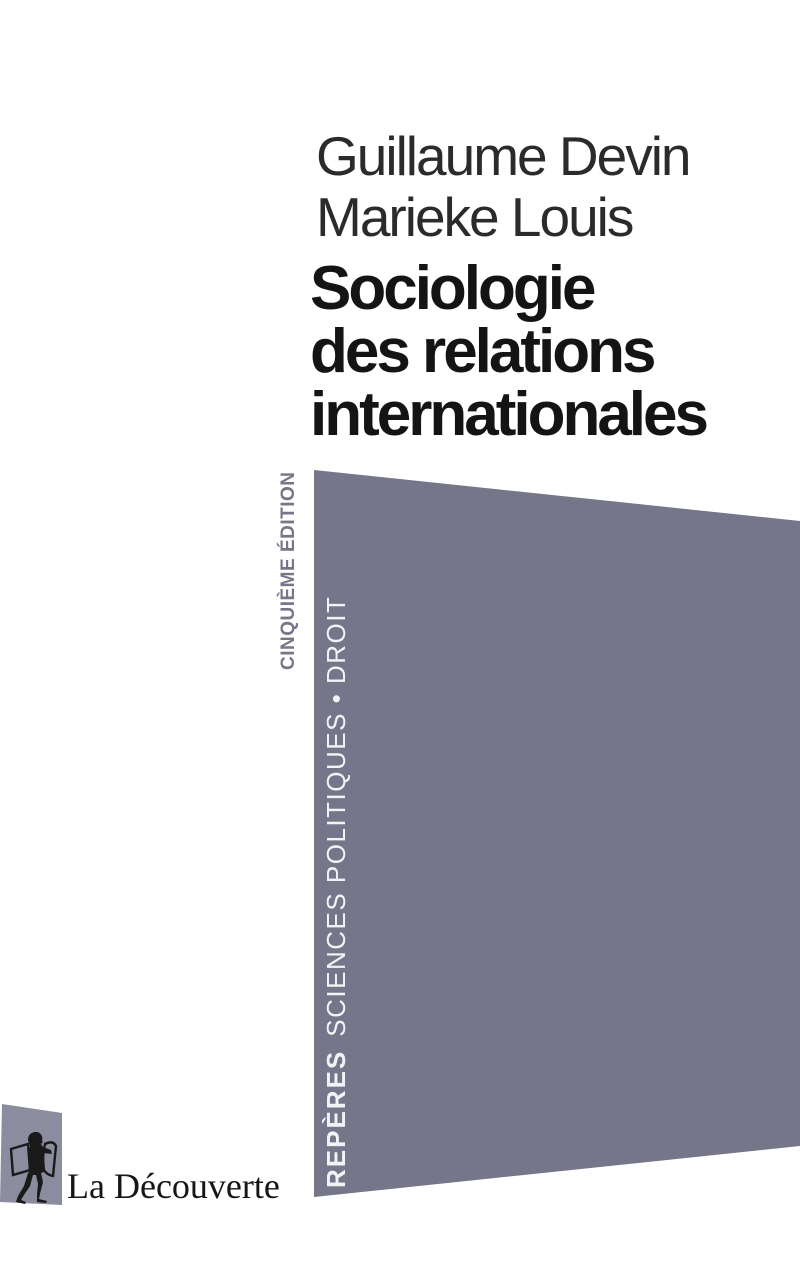 This screenshot has height=1267, width=800. I want to click on collection-strip: REPÈRES SCIENCES POLITIQUES • DROIT, so click(336, 892).